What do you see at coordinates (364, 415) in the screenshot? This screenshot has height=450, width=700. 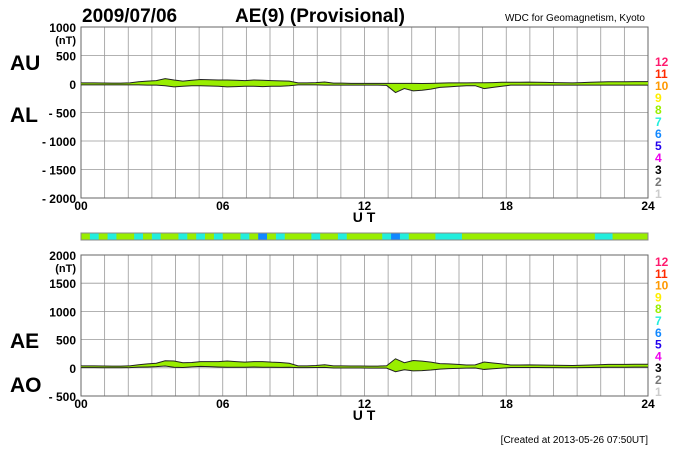 I see `x-label-bottom: U T` at bounding box center [364, 415].